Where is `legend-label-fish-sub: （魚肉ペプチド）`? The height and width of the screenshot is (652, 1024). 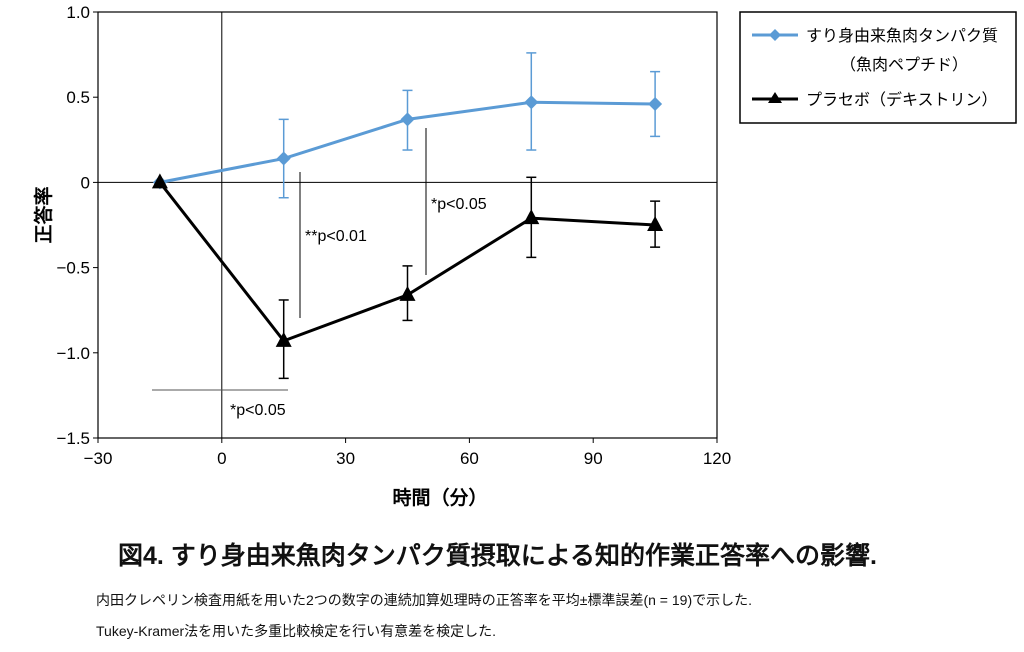
legend-label-fish-sub: （魚肉ペプチド） is located at coordinates (904, 65).